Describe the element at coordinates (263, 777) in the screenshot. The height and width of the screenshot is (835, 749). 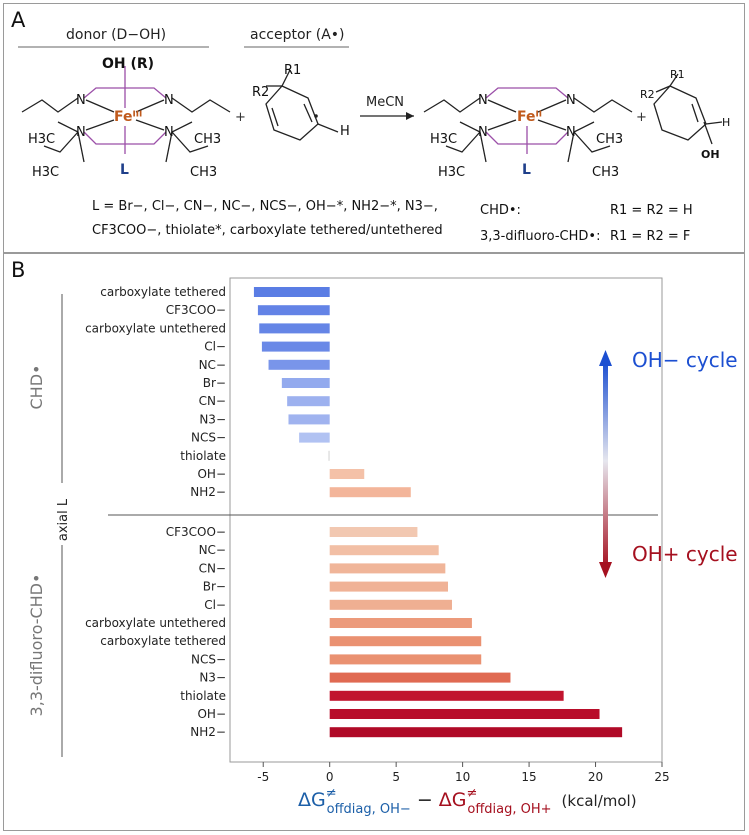
I see `x-tick-label-0: -5` at that location.